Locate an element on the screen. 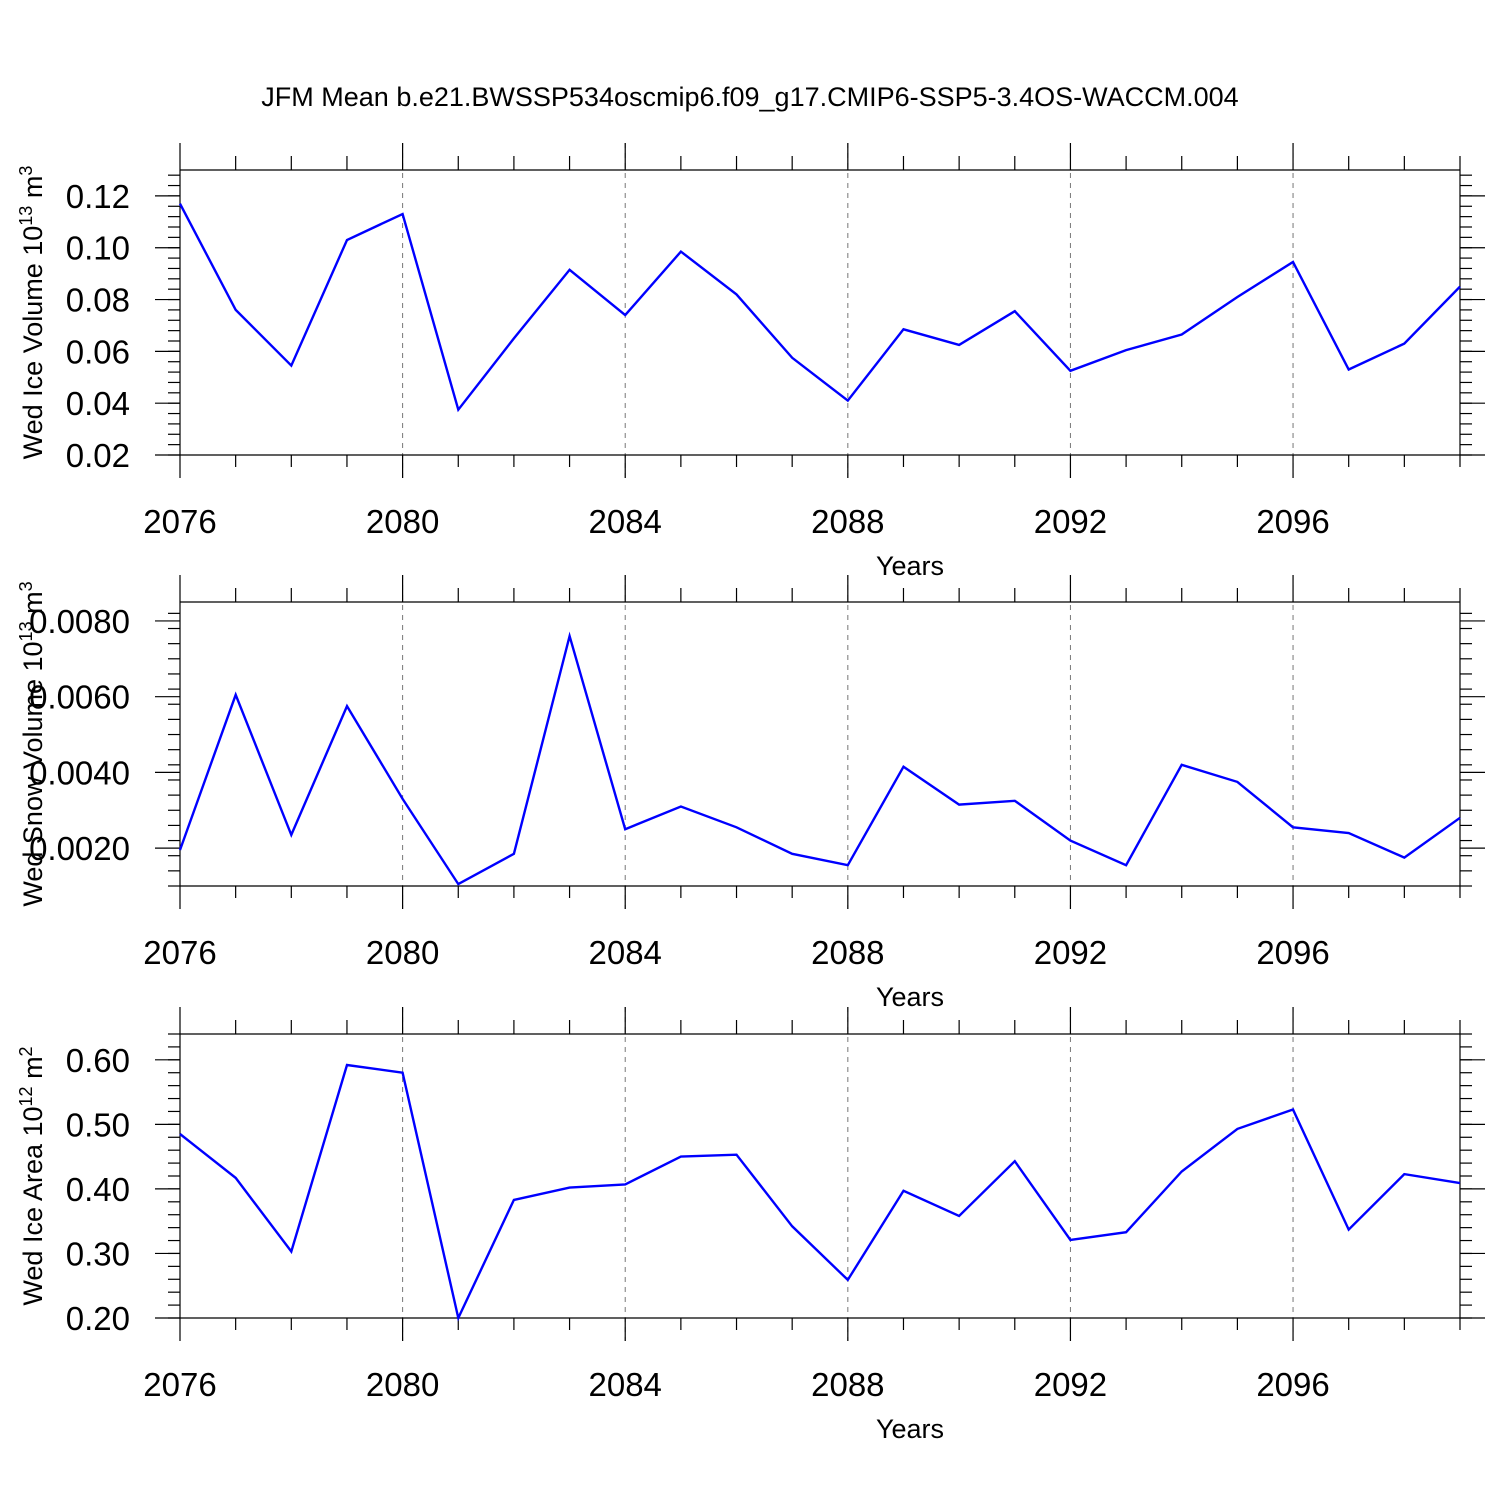 The height and width of the screenshot is (1500, 1500). y-tick-label: 0.04 is located at coordinates (98, 403).